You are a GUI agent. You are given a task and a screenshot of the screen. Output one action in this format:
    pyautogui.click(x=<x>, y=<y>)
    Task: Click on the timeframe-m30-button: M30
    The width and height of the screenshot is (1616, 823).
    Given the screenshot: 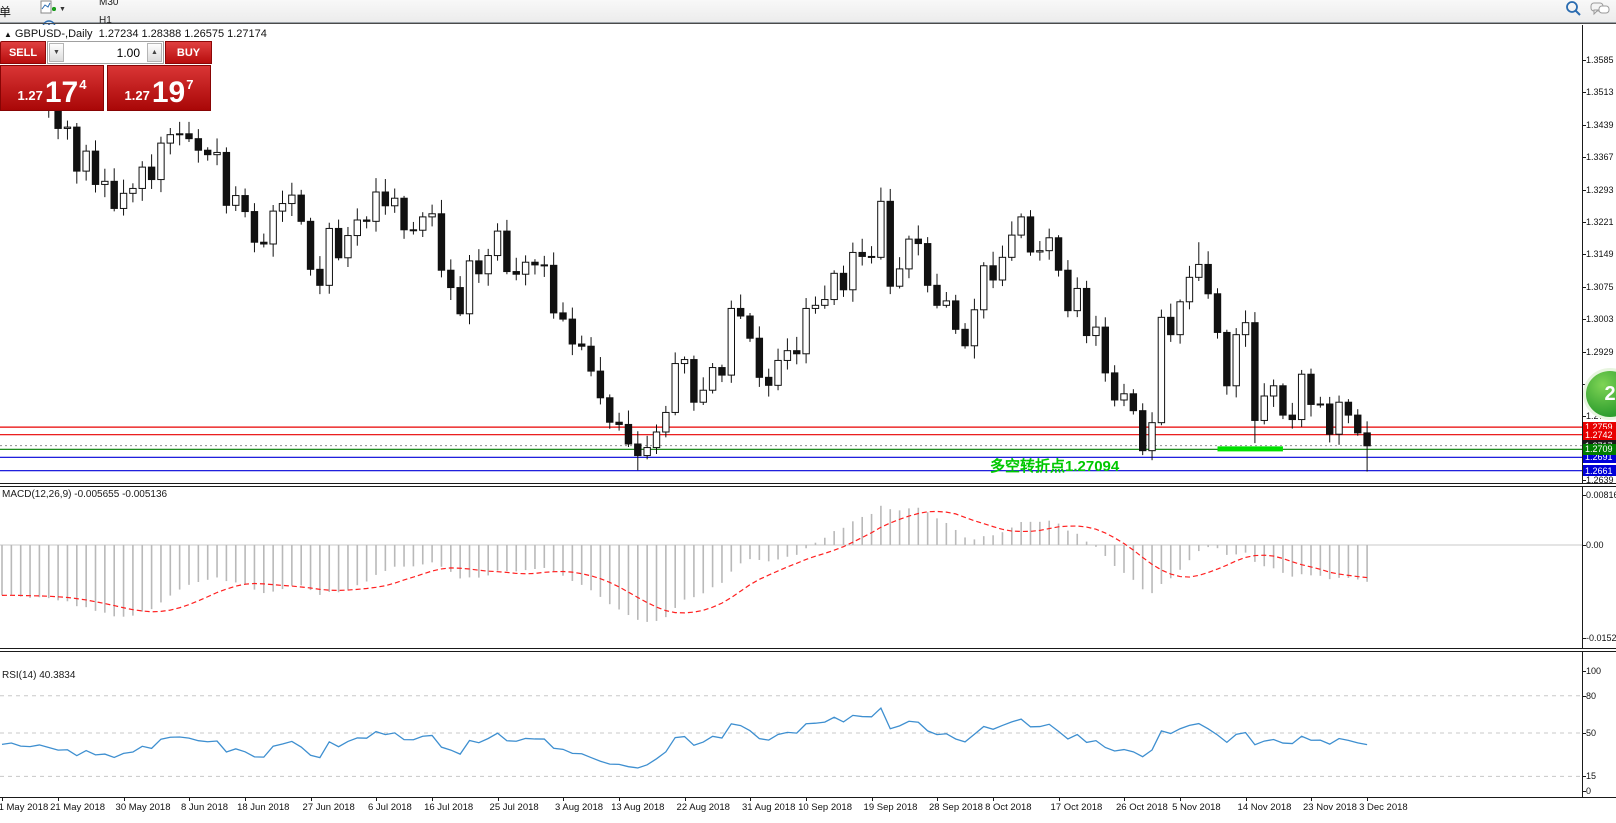 What is the action you would take?
    pyautogui.click(x=109, y=4)
    